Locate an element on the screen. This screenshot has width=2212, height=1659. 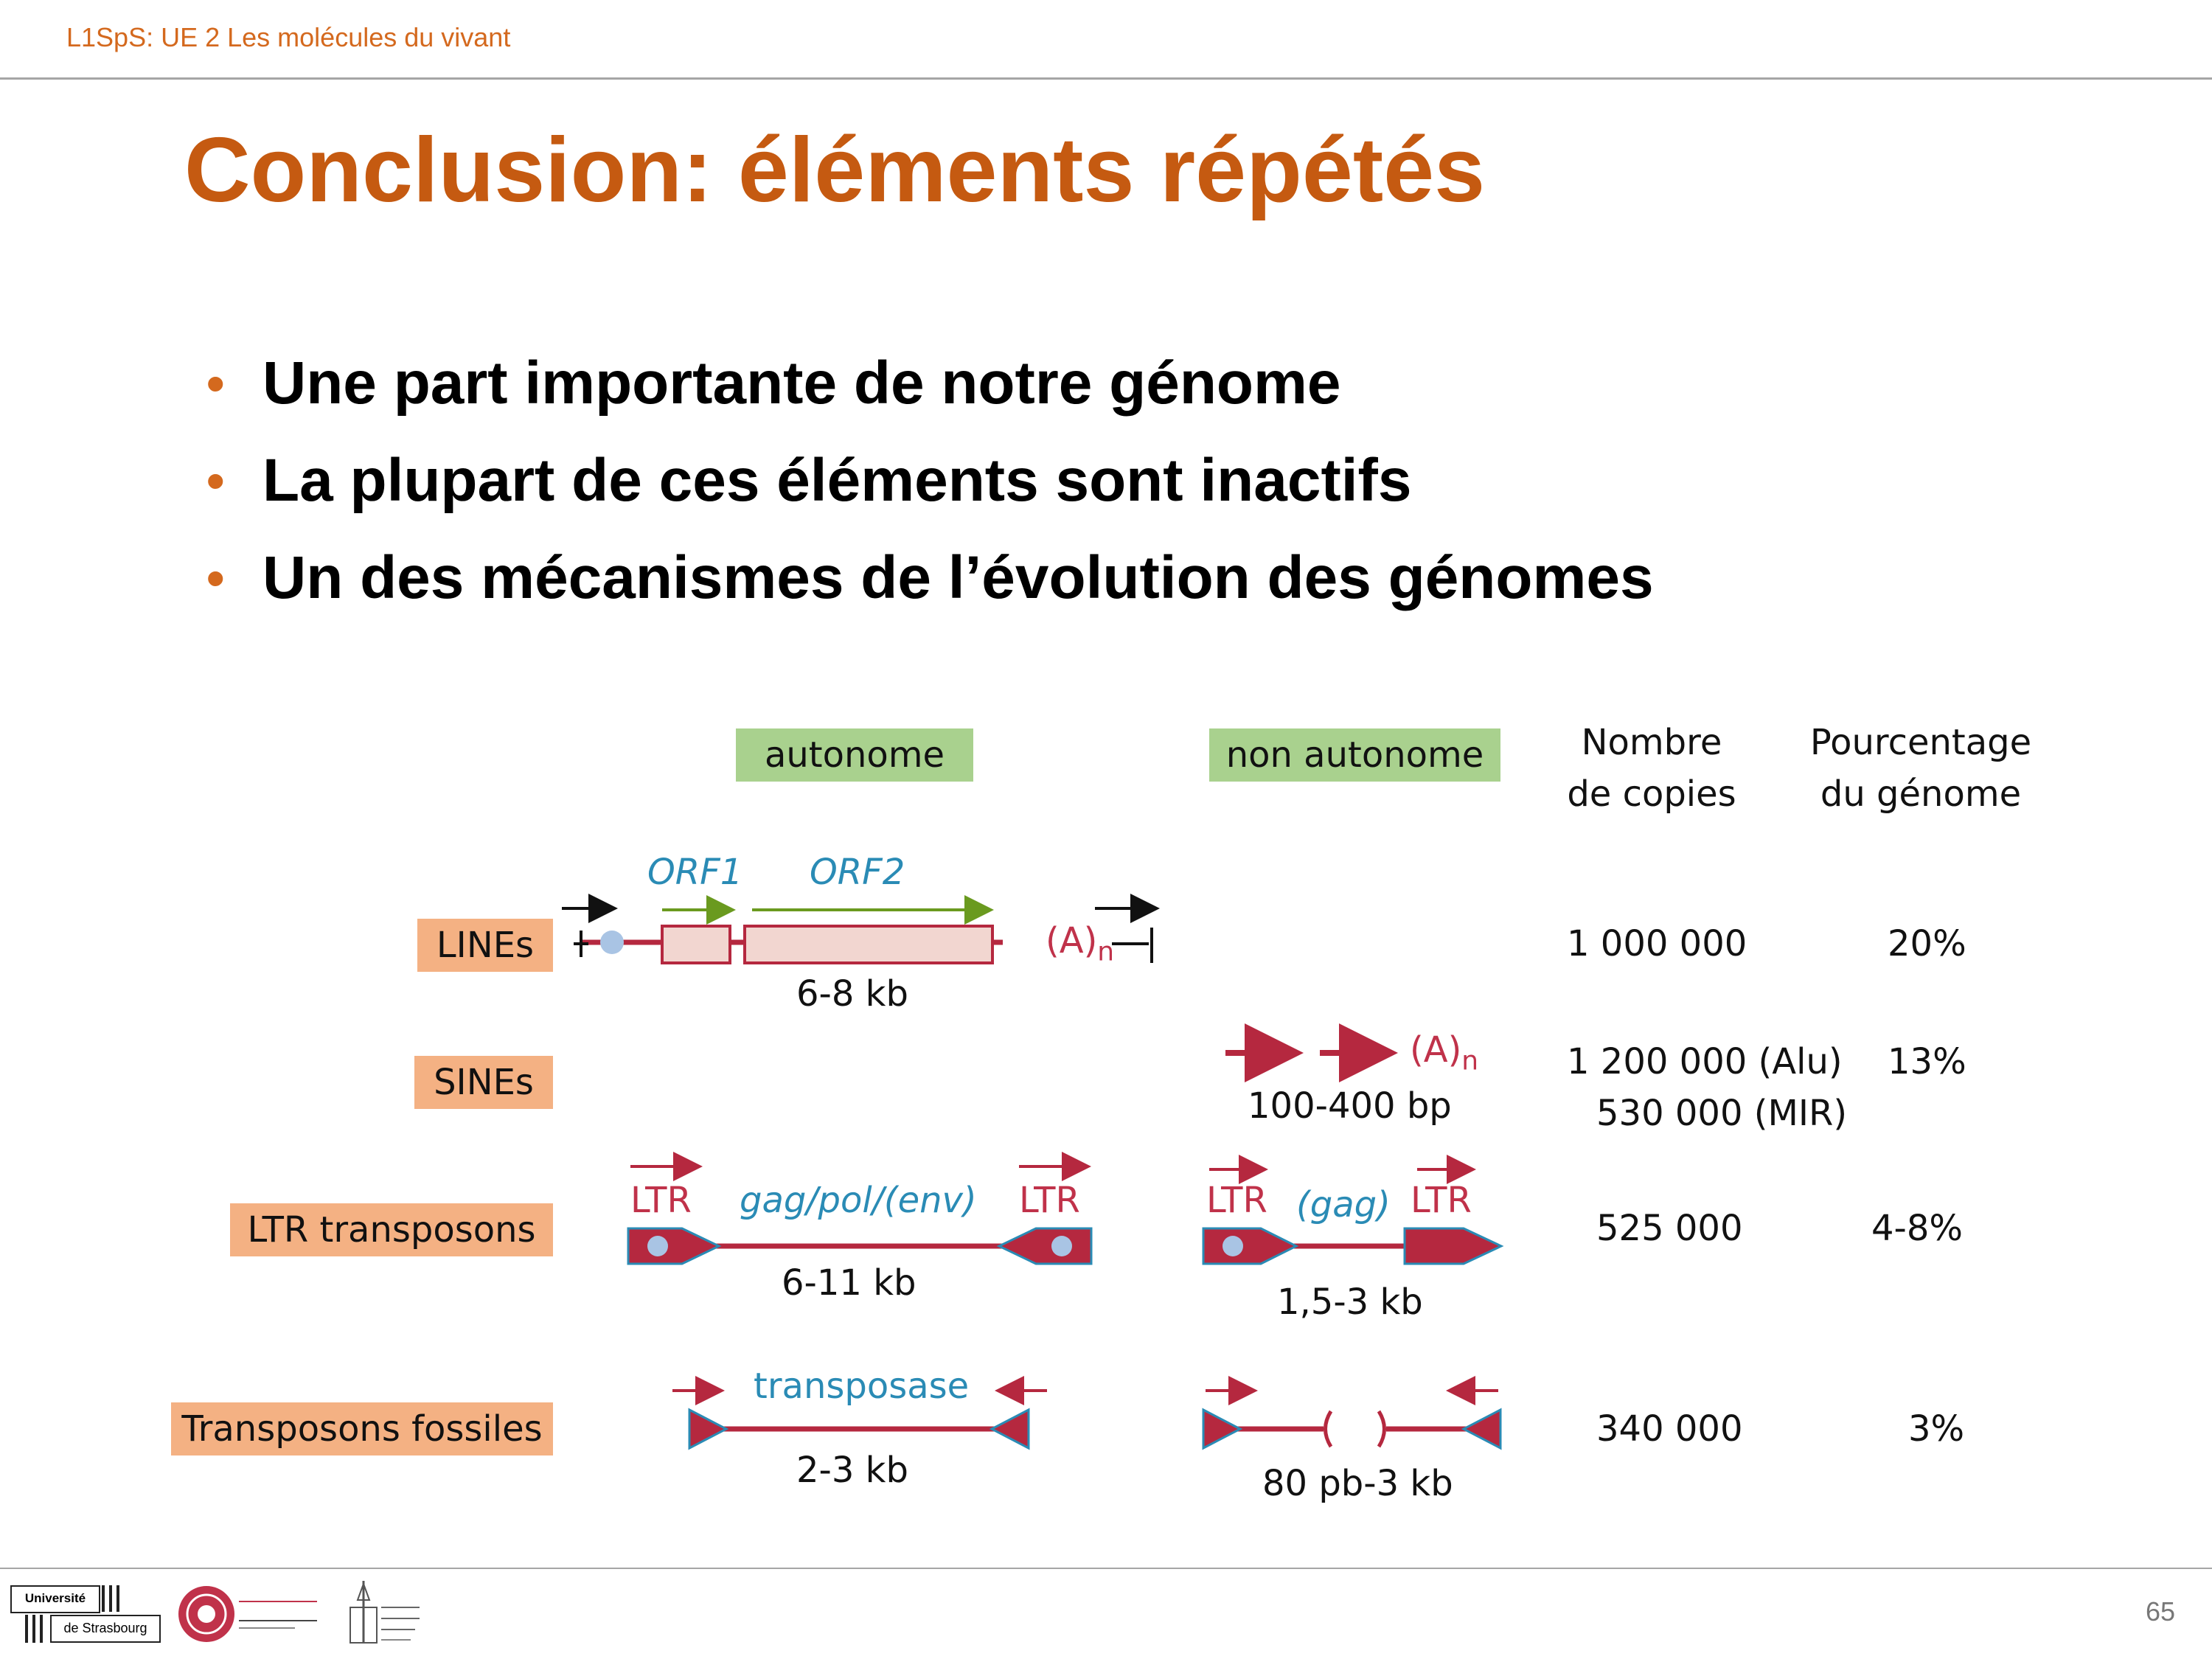
ltr-genes-label: gag/pol/(env) is located at coordinates (858, 1200).